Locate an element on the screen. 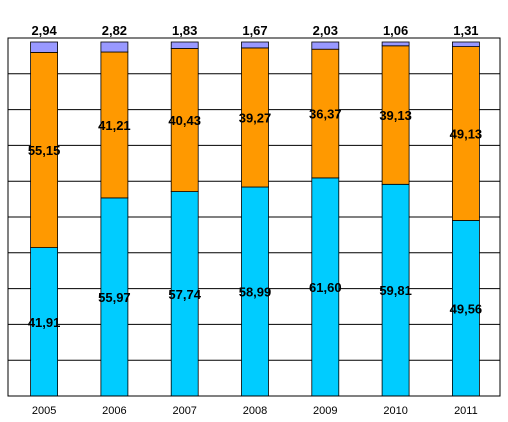 This screenshot has width=508, height=422. x-tick-2005: 2005 is located at coordinates (44, 411).